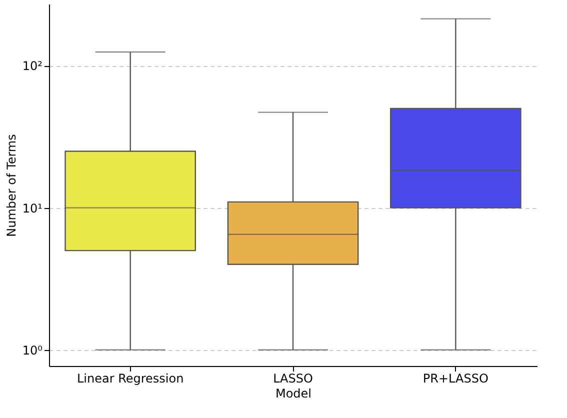 Image resolution: width=567 pixels, height=418 pixels. What do you see at coordinates (293, 379) in the screenshot?
I see `x-tick-label: LASSO` at bounding box center [293, 379].